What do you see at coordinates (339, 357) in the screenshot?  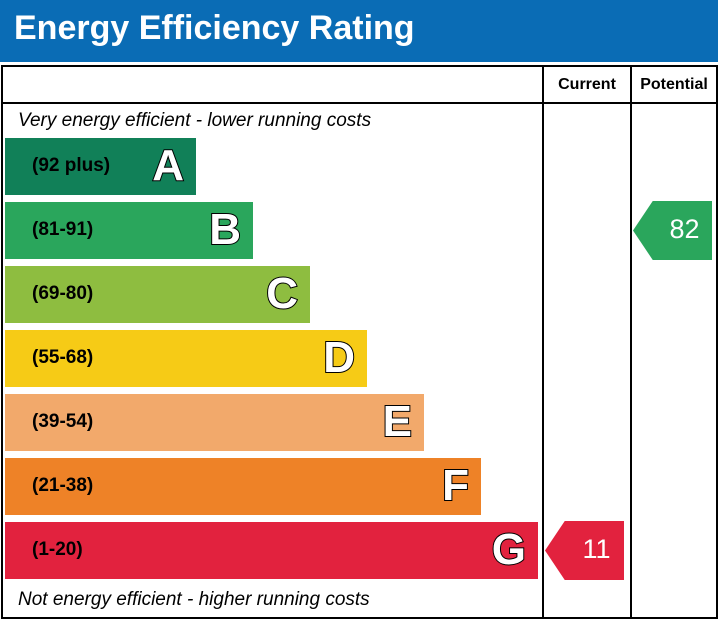 I see `band-letter: D` at bounding box center [339, 357].